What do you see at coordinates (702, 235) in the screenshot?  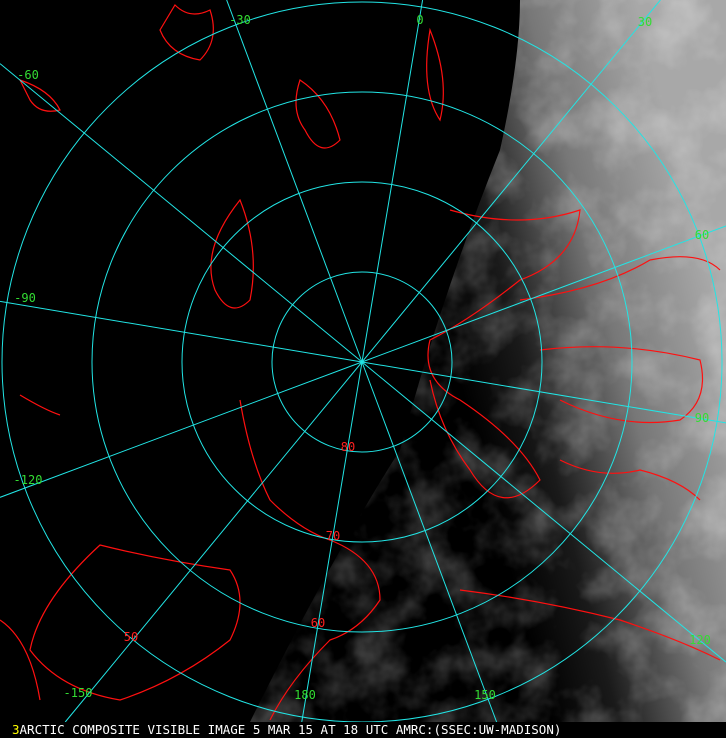 I see `longitude-label: 60` at bounding box center [702, 235].